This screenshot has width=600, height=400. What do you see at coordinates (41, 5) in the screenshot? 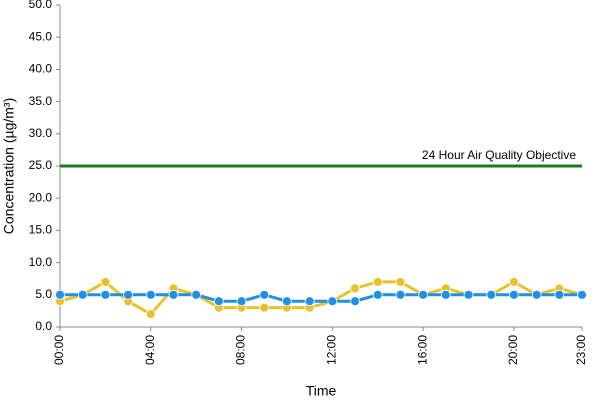
I see `y-tick-label: 50.0` at bounding box center [41, 5].